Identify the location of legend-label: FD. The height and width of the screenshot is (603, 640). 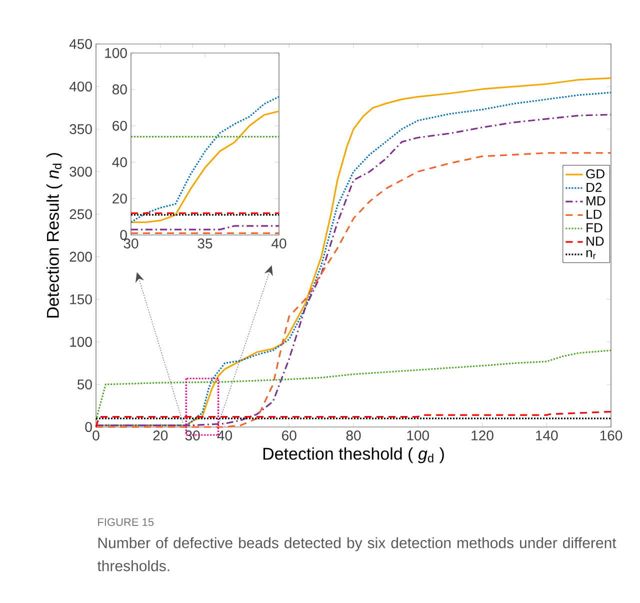
(594, 227).